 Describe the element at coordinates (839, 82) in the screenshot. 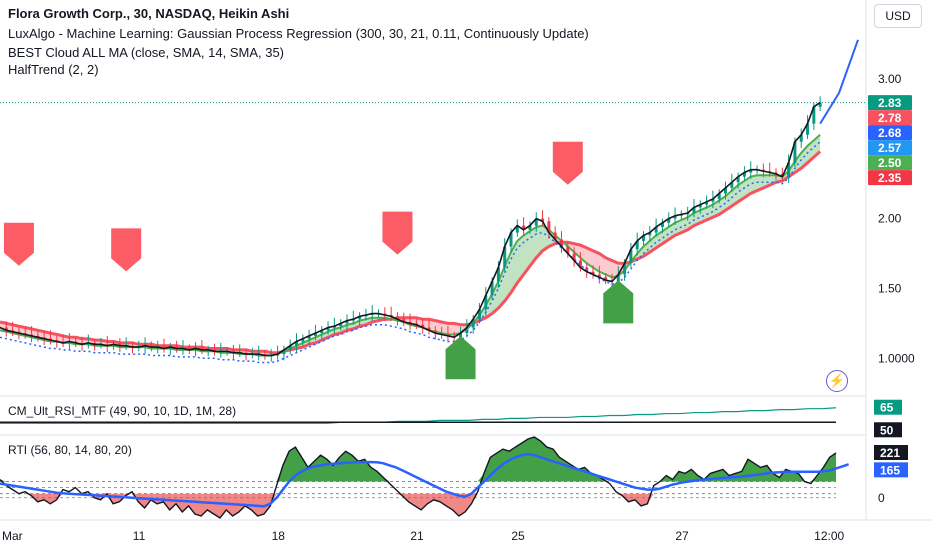

I see `gpr-forecast-line` at that location.